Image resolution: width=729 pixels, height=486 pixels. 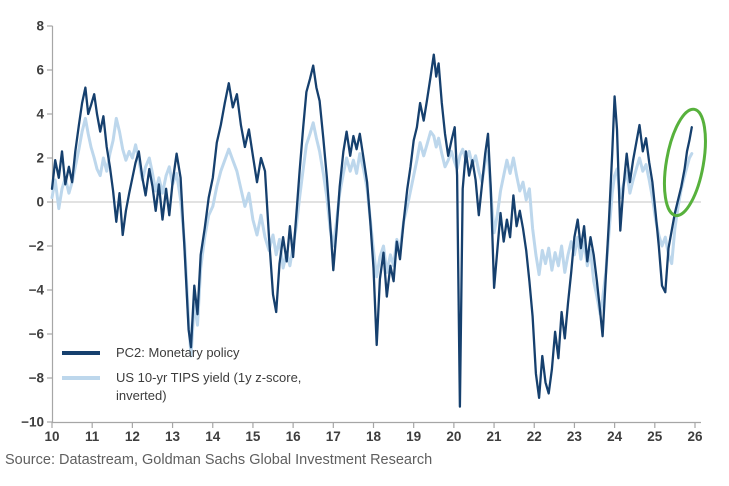 What do you see at coordinates (534, 436) in the screenshot?
I see `x-tick-label: 22` at bounding box center [534, 436].